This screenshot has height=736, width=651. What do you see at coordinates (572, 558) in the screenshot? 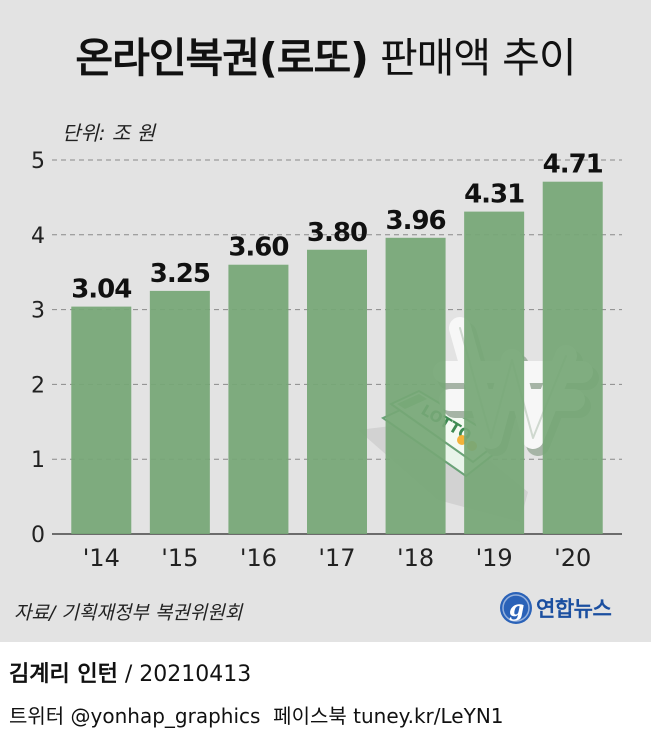
I see `x-tick-label: '20` at bounding box center [572, 558].